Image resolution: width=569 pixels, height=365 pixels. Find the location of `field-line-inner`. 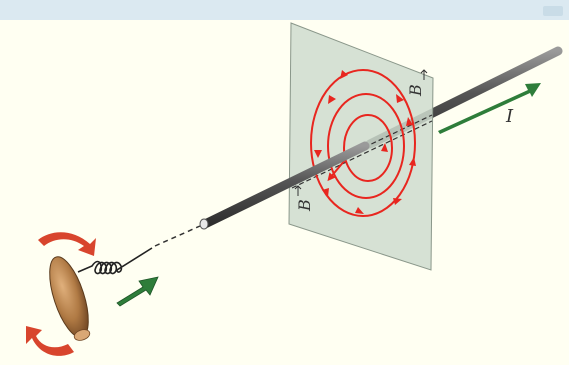

field-line-inner is located at coordinates (368, 148).